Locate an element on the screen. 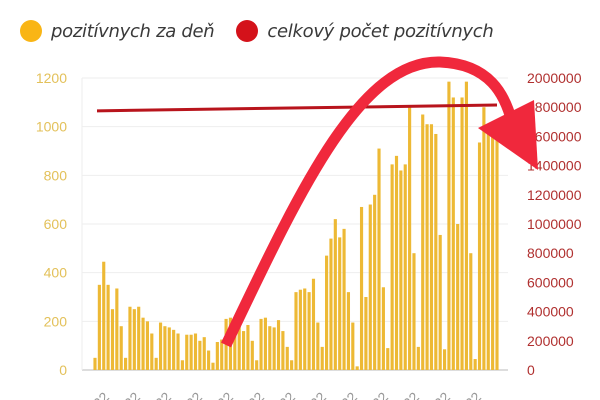 The image size is (600, 400). left-axis-tick-label: 400 is located at coordinates (56, 273).